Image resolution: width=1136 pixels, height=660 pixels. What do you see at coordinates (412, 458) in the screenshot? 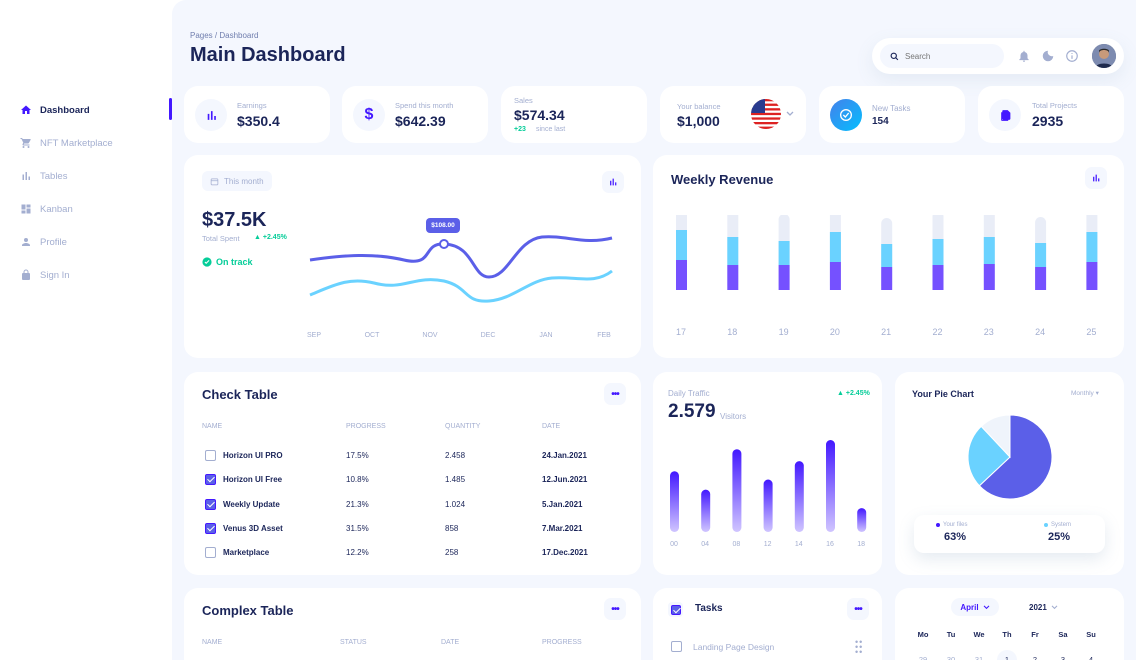
I see `table-row: Horizon UI PRO 17.5% 2.458 24.Jan.2021` at bounding box center [412, 458].